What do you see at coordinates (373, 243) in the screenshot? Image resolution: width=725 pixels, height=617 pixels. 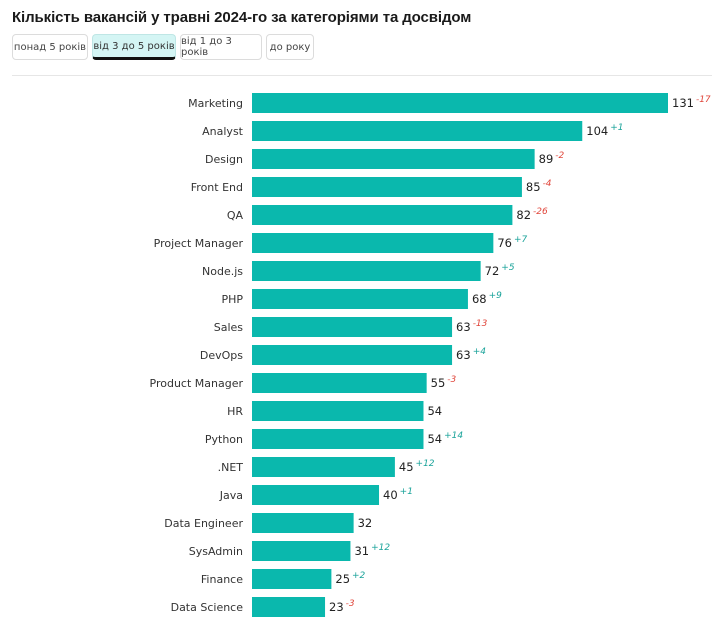 I see `bar-project-manager` at bounding box center [373, 243].